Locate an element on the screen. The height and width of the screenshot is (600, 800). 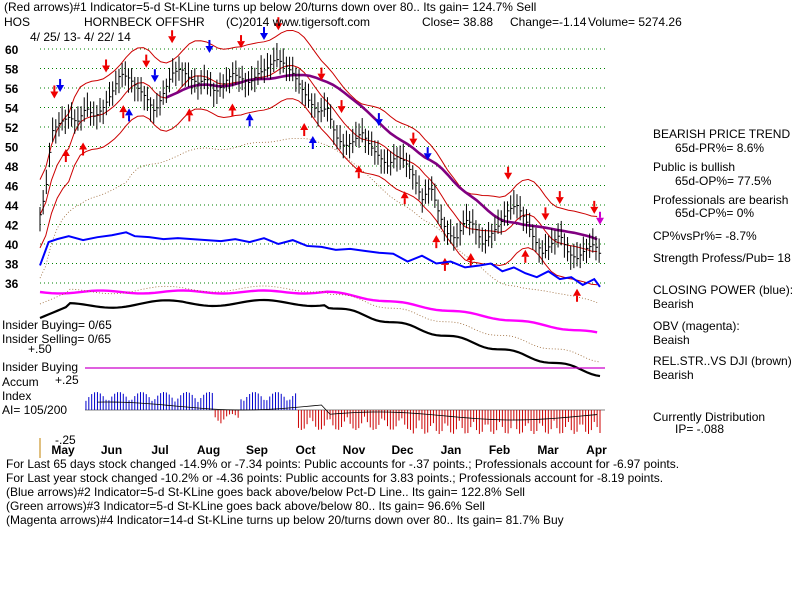
month-label: Aug is located at coordinates (208, 450).